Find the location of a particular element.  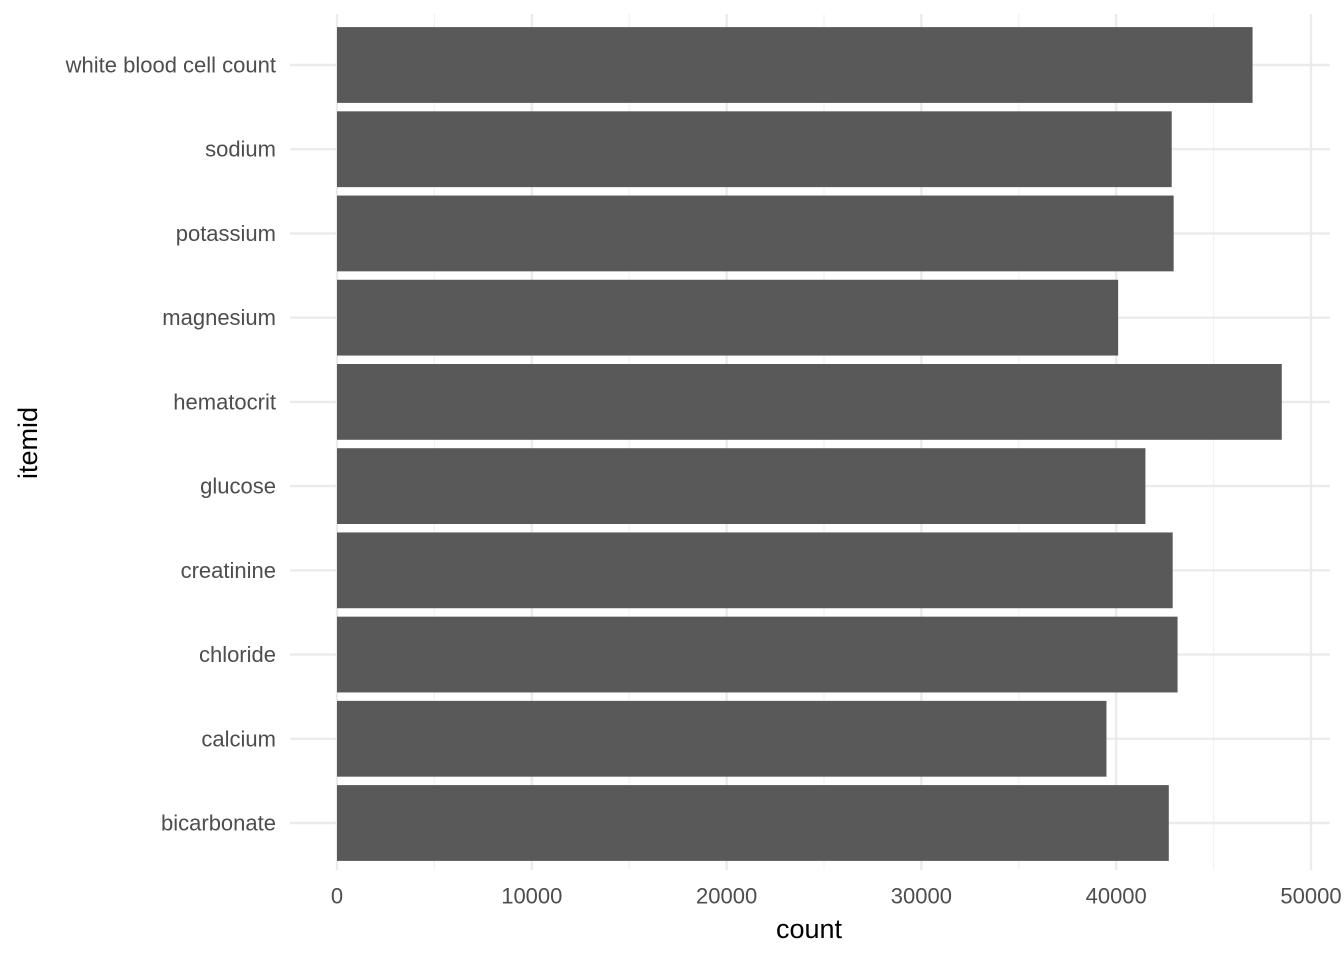

x-tick-label: 40000 is located at coordinates (1116, 896).